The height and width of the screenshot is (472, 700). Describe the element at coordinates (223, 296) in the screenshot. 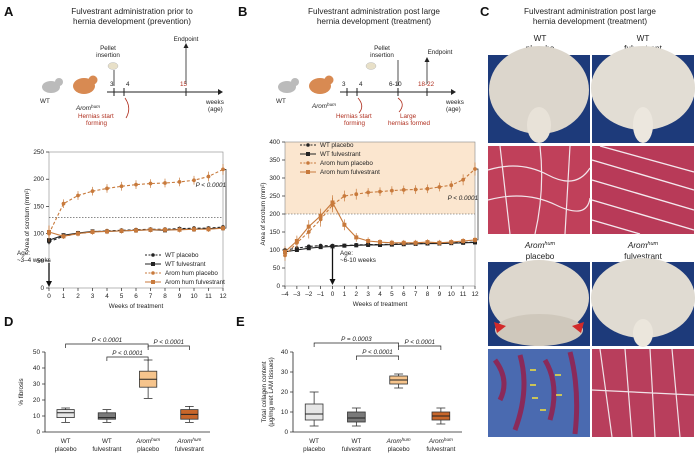

I see `x-tick-label: 12` at that location.